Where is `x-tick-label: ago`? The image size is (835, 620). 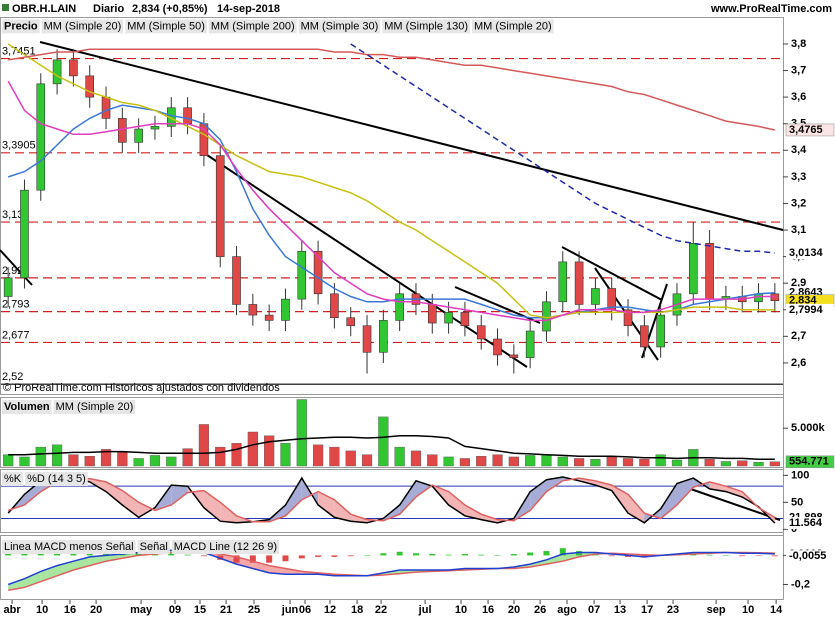
x-tick-label: ago is located at coordinates (567, 610).